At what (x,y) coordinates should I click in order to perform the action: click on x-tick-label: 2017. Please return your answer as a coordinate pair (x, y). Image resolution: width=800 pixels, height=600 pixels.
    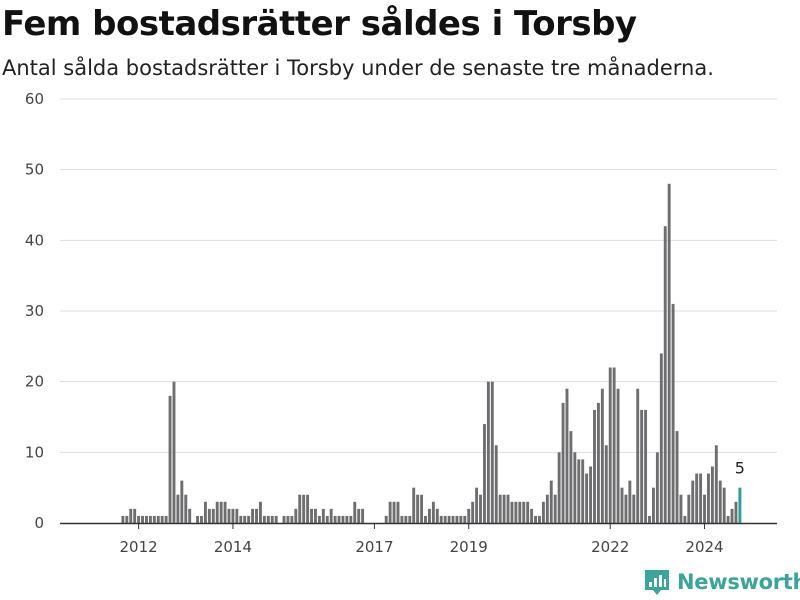
    Looking at the image, I should click on (374, 547).